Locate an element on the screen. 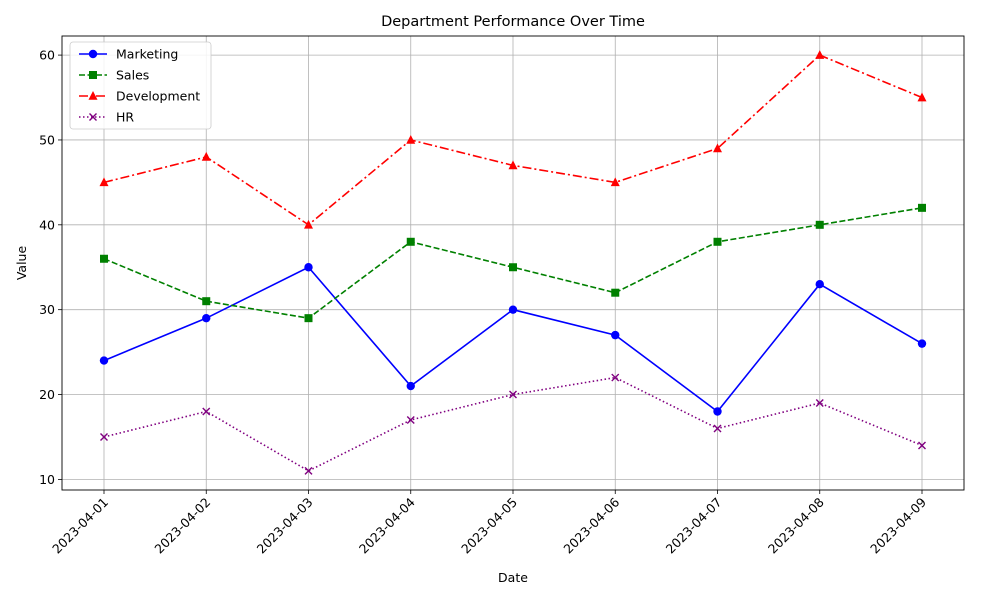  legend: Marketing Sales Development HR is located at coordinates (140, 85).